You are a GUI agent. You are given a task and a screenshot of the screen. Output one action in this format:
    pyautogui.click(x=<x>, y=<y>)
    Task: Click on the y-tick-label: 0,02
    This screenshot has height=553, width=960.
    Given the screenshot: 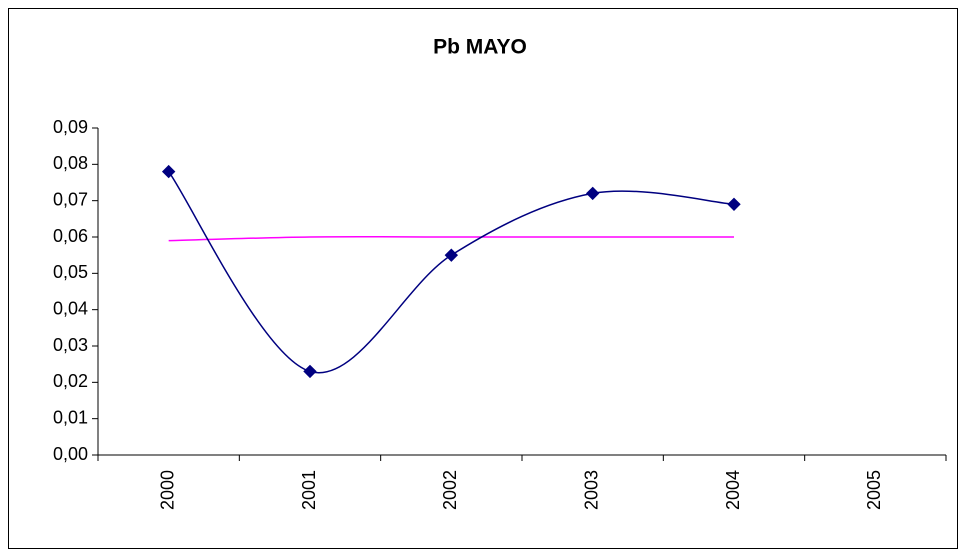 What is the action you would take?
    pyautogui.click(x=70, y=381)
    